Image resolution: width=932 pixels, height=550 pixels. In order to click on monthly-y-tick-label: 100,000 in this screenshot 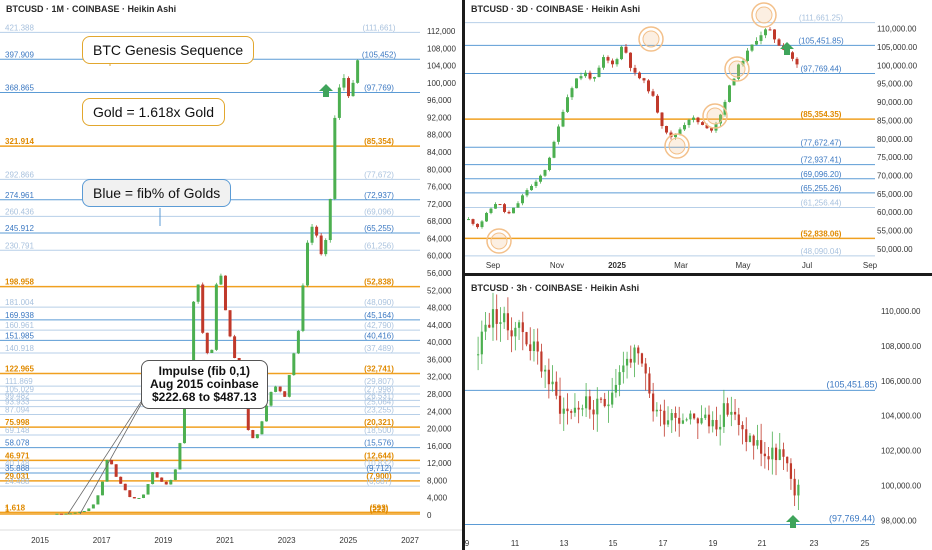, I will do `click(441, 83)`.